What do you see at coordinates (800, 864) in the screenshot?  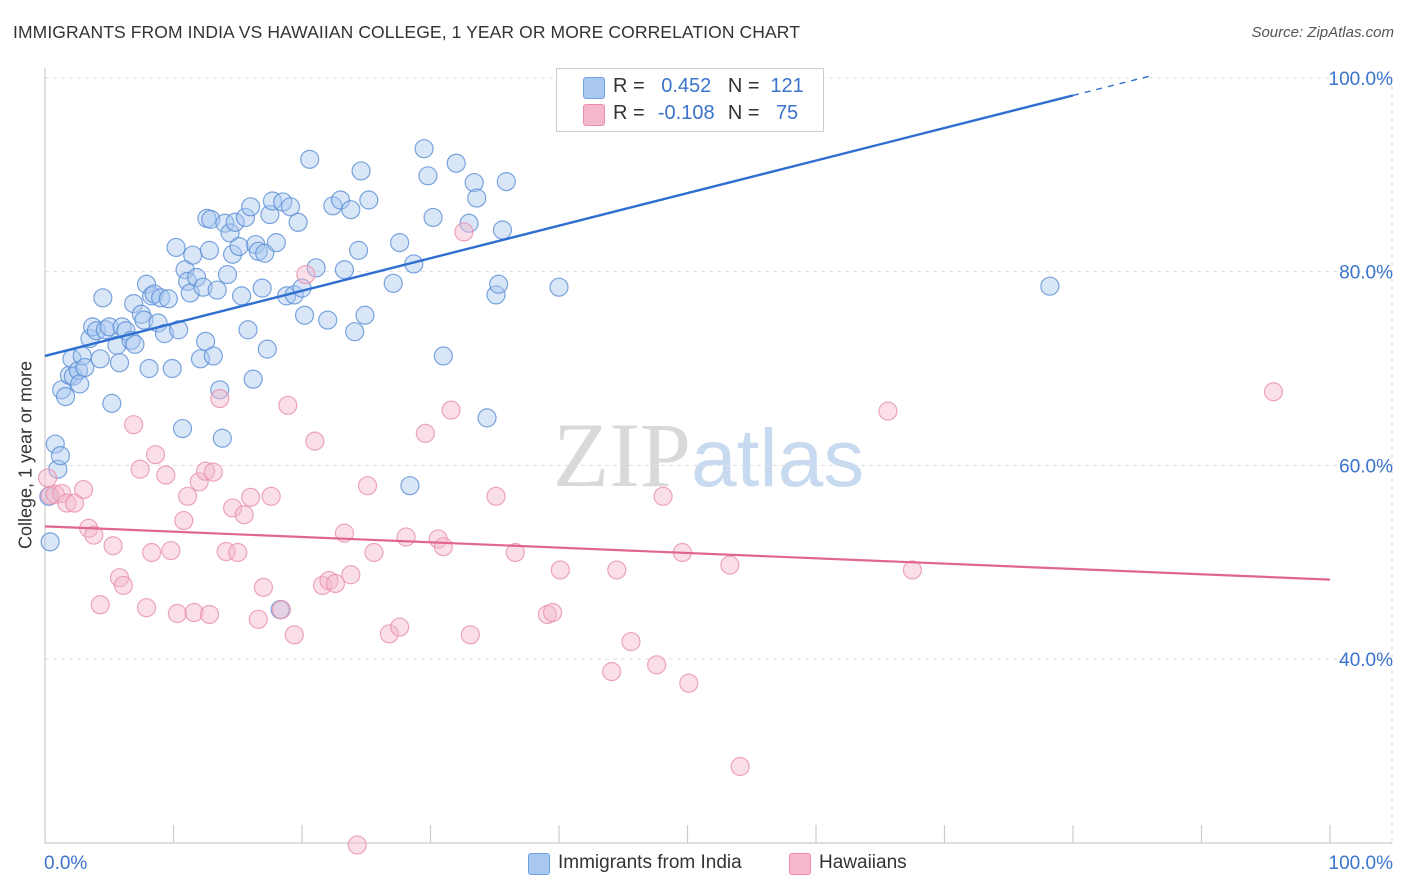 I see `bottom-legend-swatch-hawaiians` at bounding box center [800, 864].